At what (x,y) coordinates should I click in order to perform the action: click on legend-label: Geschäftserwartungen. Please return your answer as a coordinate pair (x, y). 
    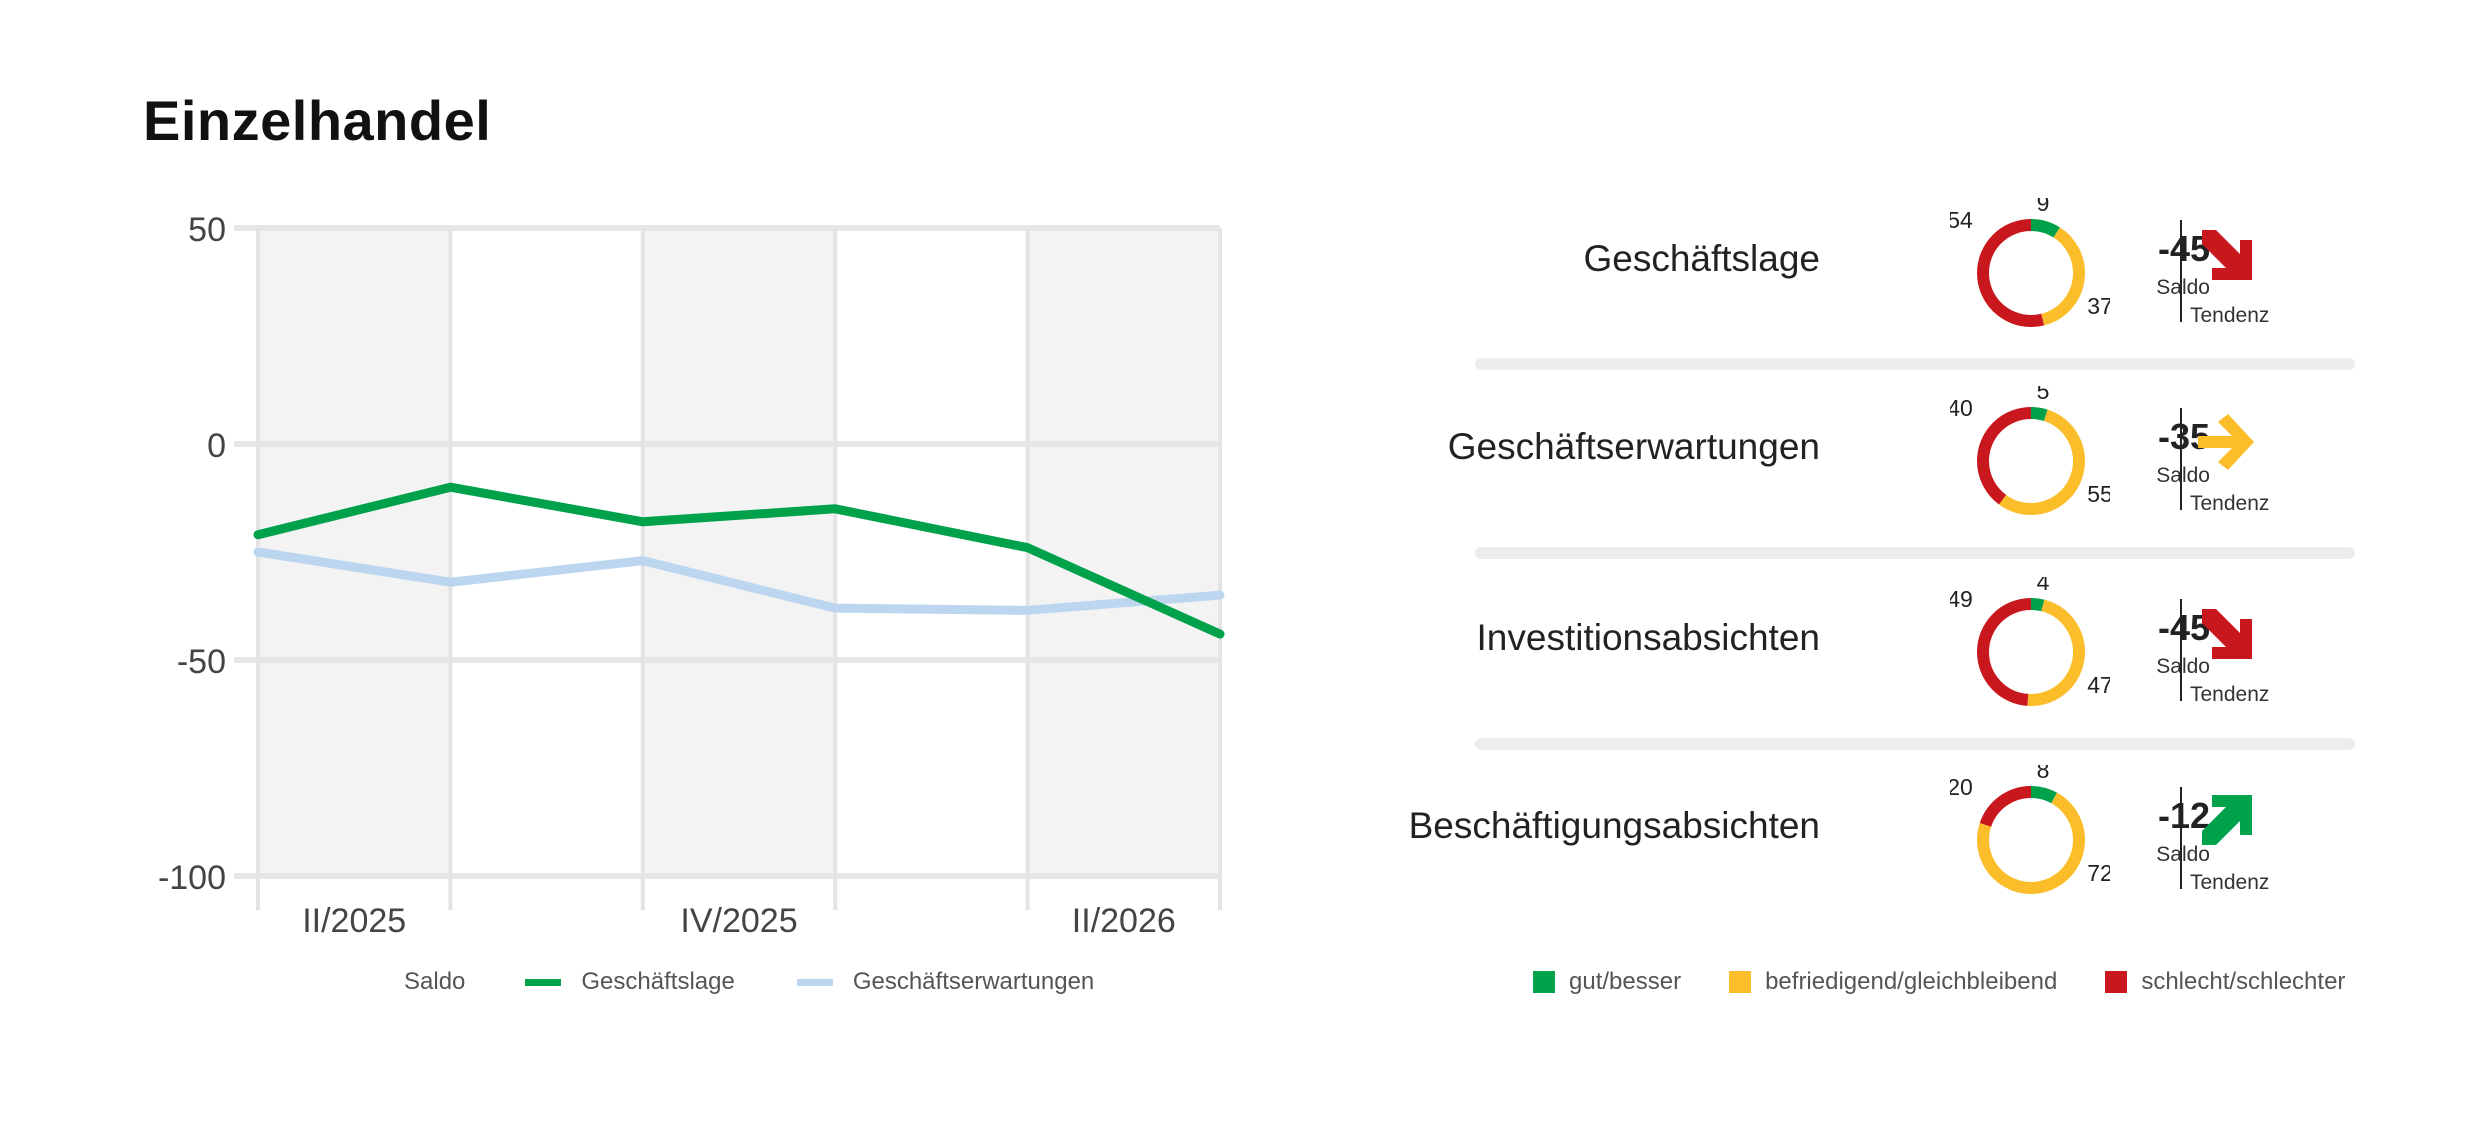
    Looking at the image, I should click on (973, 981).